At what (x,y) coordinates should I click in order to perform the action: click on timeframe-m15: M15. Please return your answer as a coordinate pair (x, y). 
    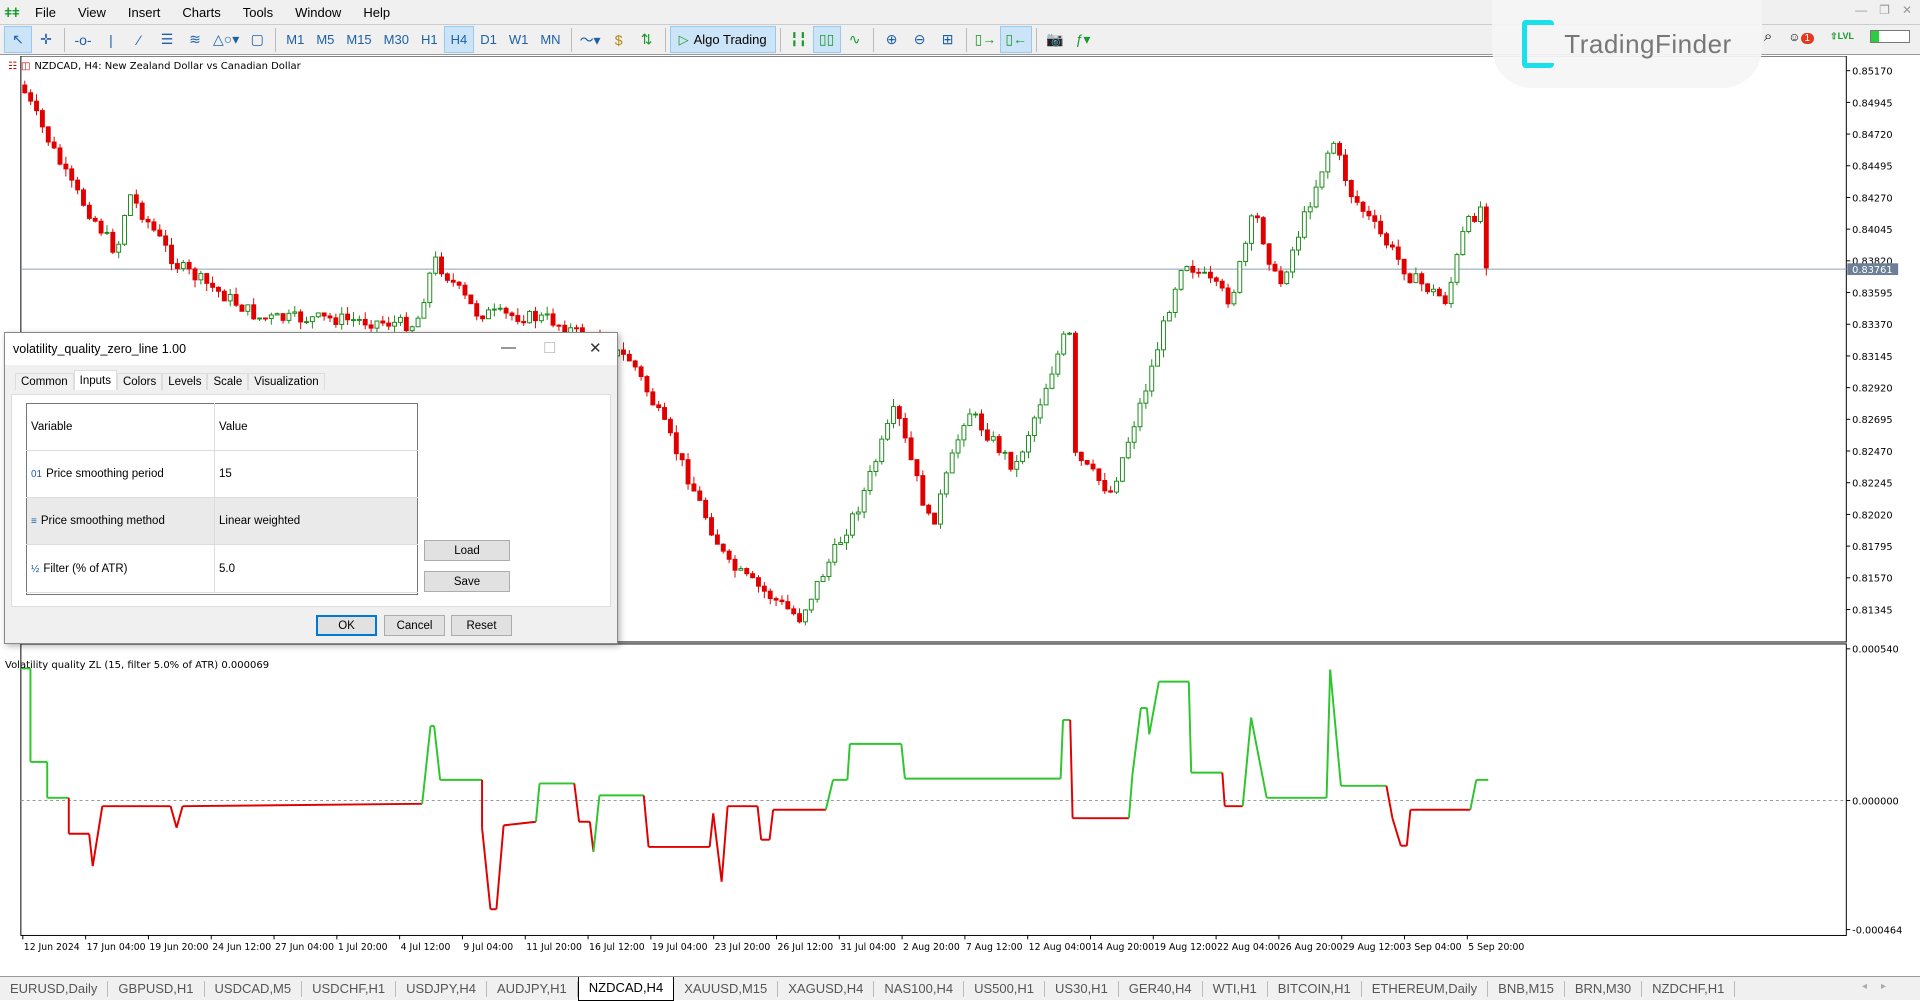
    Looking at the image, I should click on (359, 39).